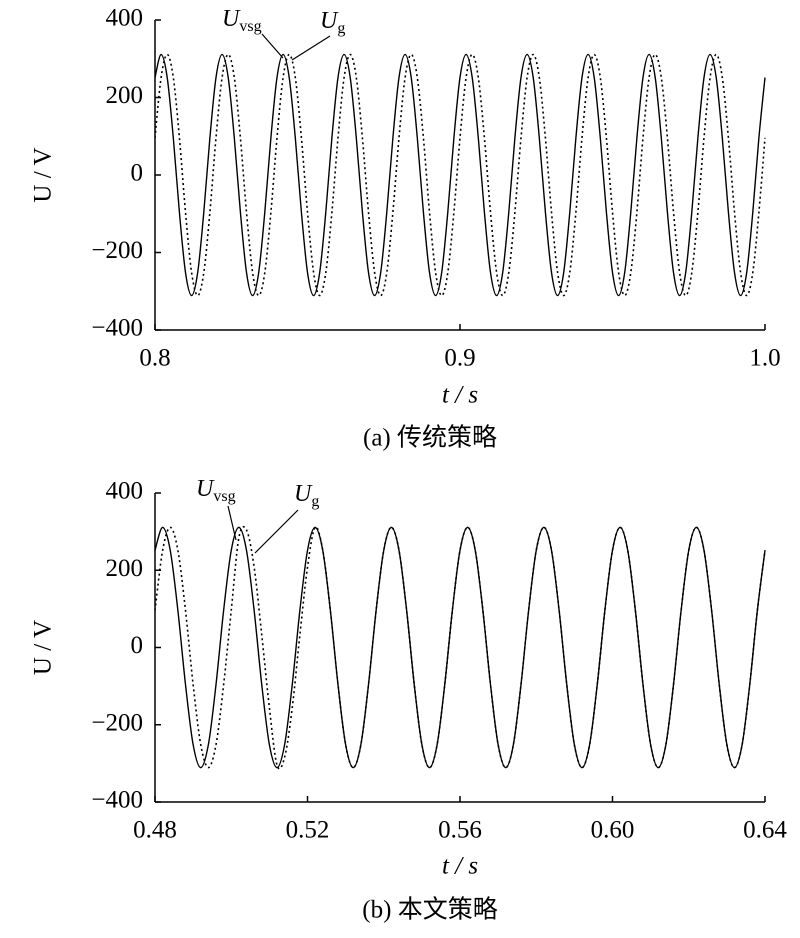 Image resolution: width=800 pixels, height=938 pixels. Describe the element at coordinates (764, 358) in the screenshot. I see `x-tick-label: 1.0` at that location.